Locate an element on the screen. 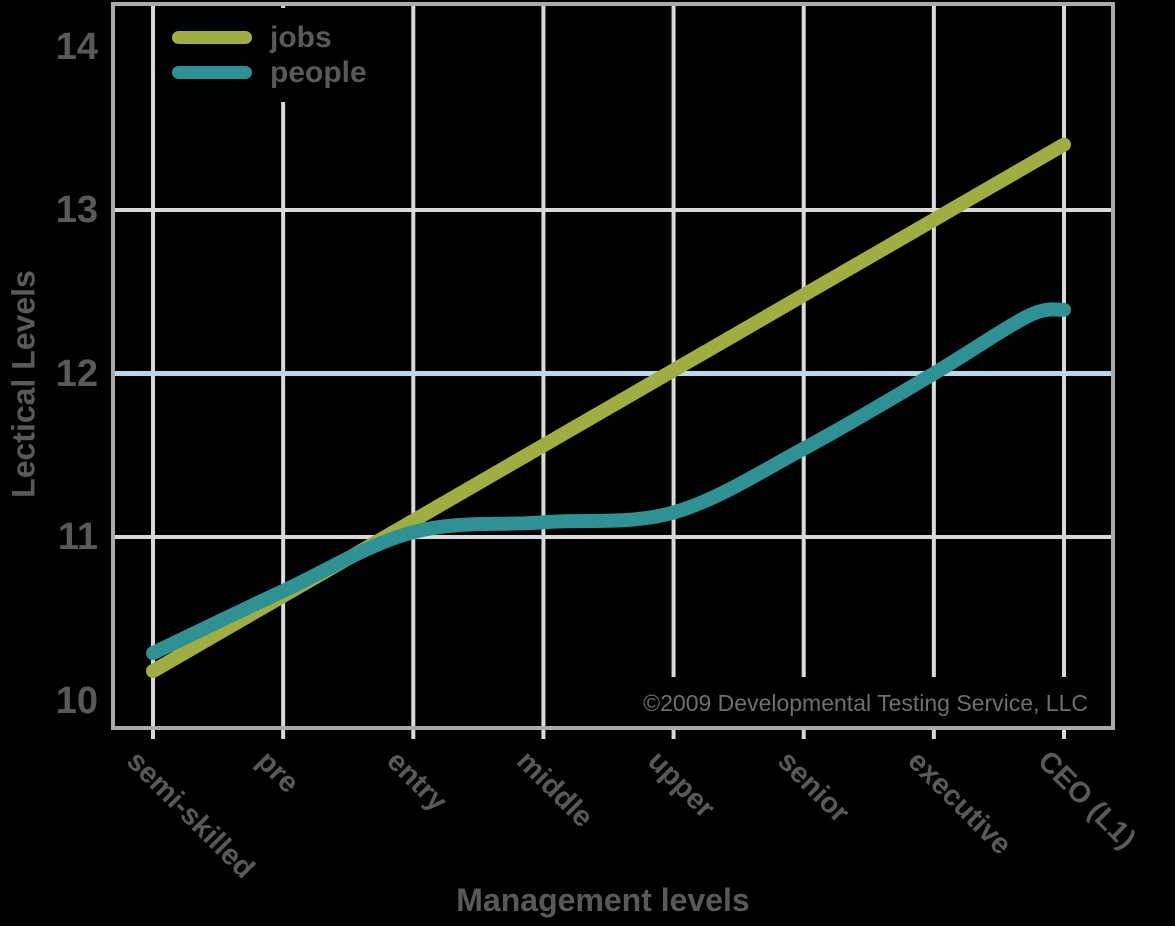 This screenshot has height=926, width=1175. legend-item-jobs: jobs is located at coordinates (290, 37).